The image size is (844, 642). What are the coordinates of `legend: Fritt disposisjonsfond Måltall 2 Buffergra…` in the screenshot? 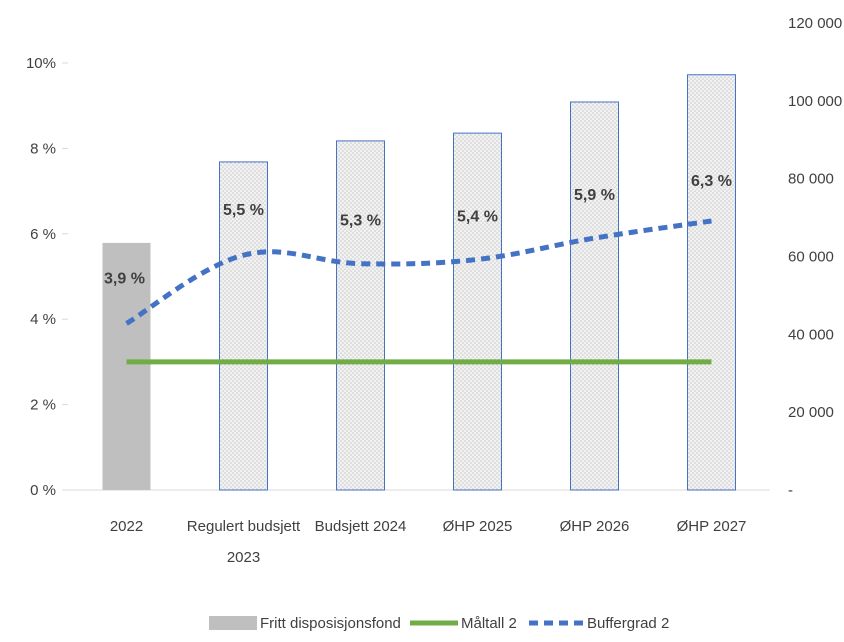 It's located at (439, 623).